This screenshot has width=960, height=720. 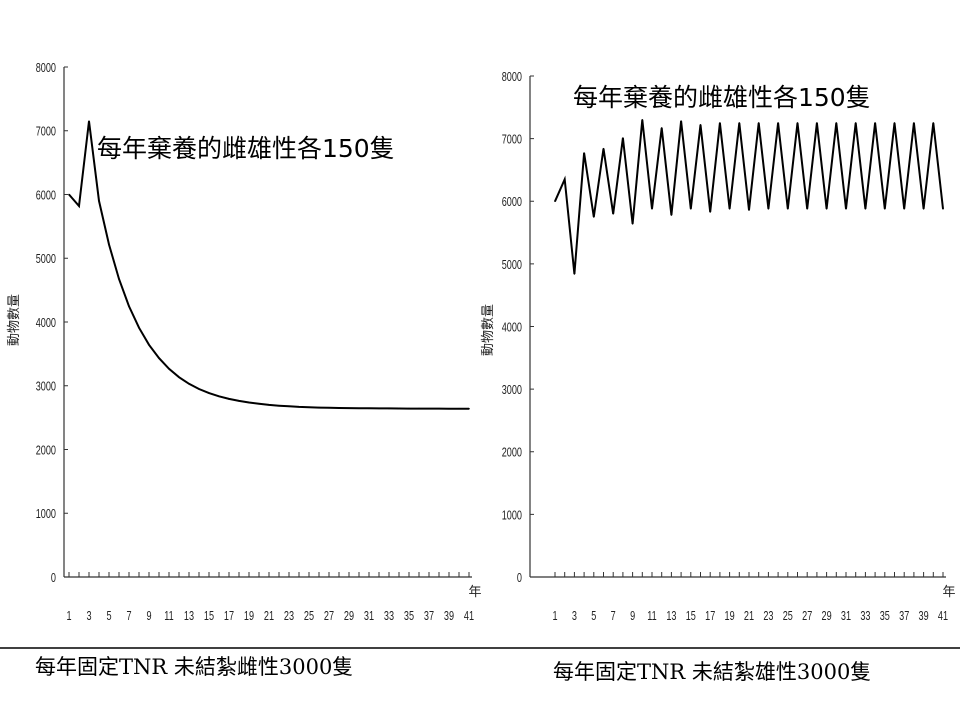 I want to click on series-line, so click(x=749, y=197).